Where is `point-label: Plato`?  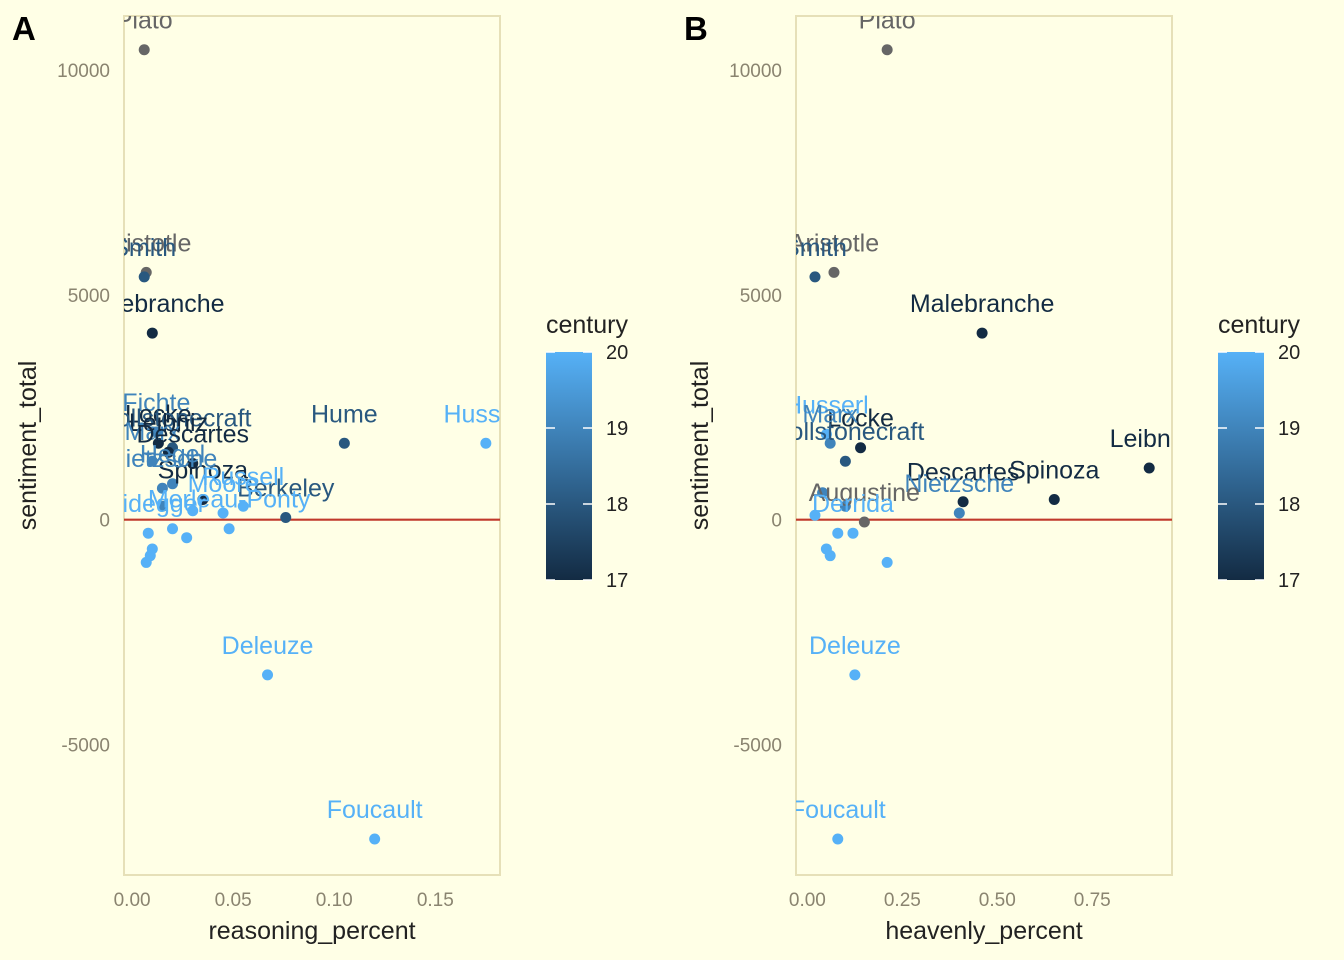
point-label: Plato is located at coordinates (144, 21).